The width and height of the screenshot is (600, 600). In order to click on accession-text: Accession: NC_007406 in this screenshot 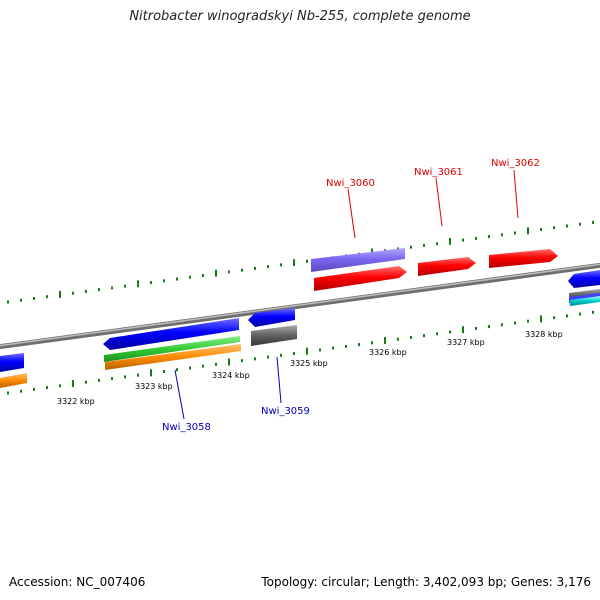, I will do `click(77, 582)`.